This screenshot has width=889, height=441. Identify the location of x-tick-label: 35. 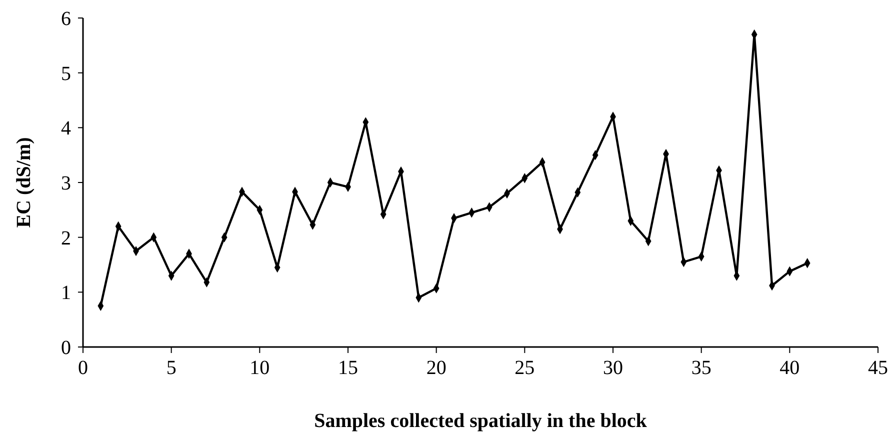
(701, 368).